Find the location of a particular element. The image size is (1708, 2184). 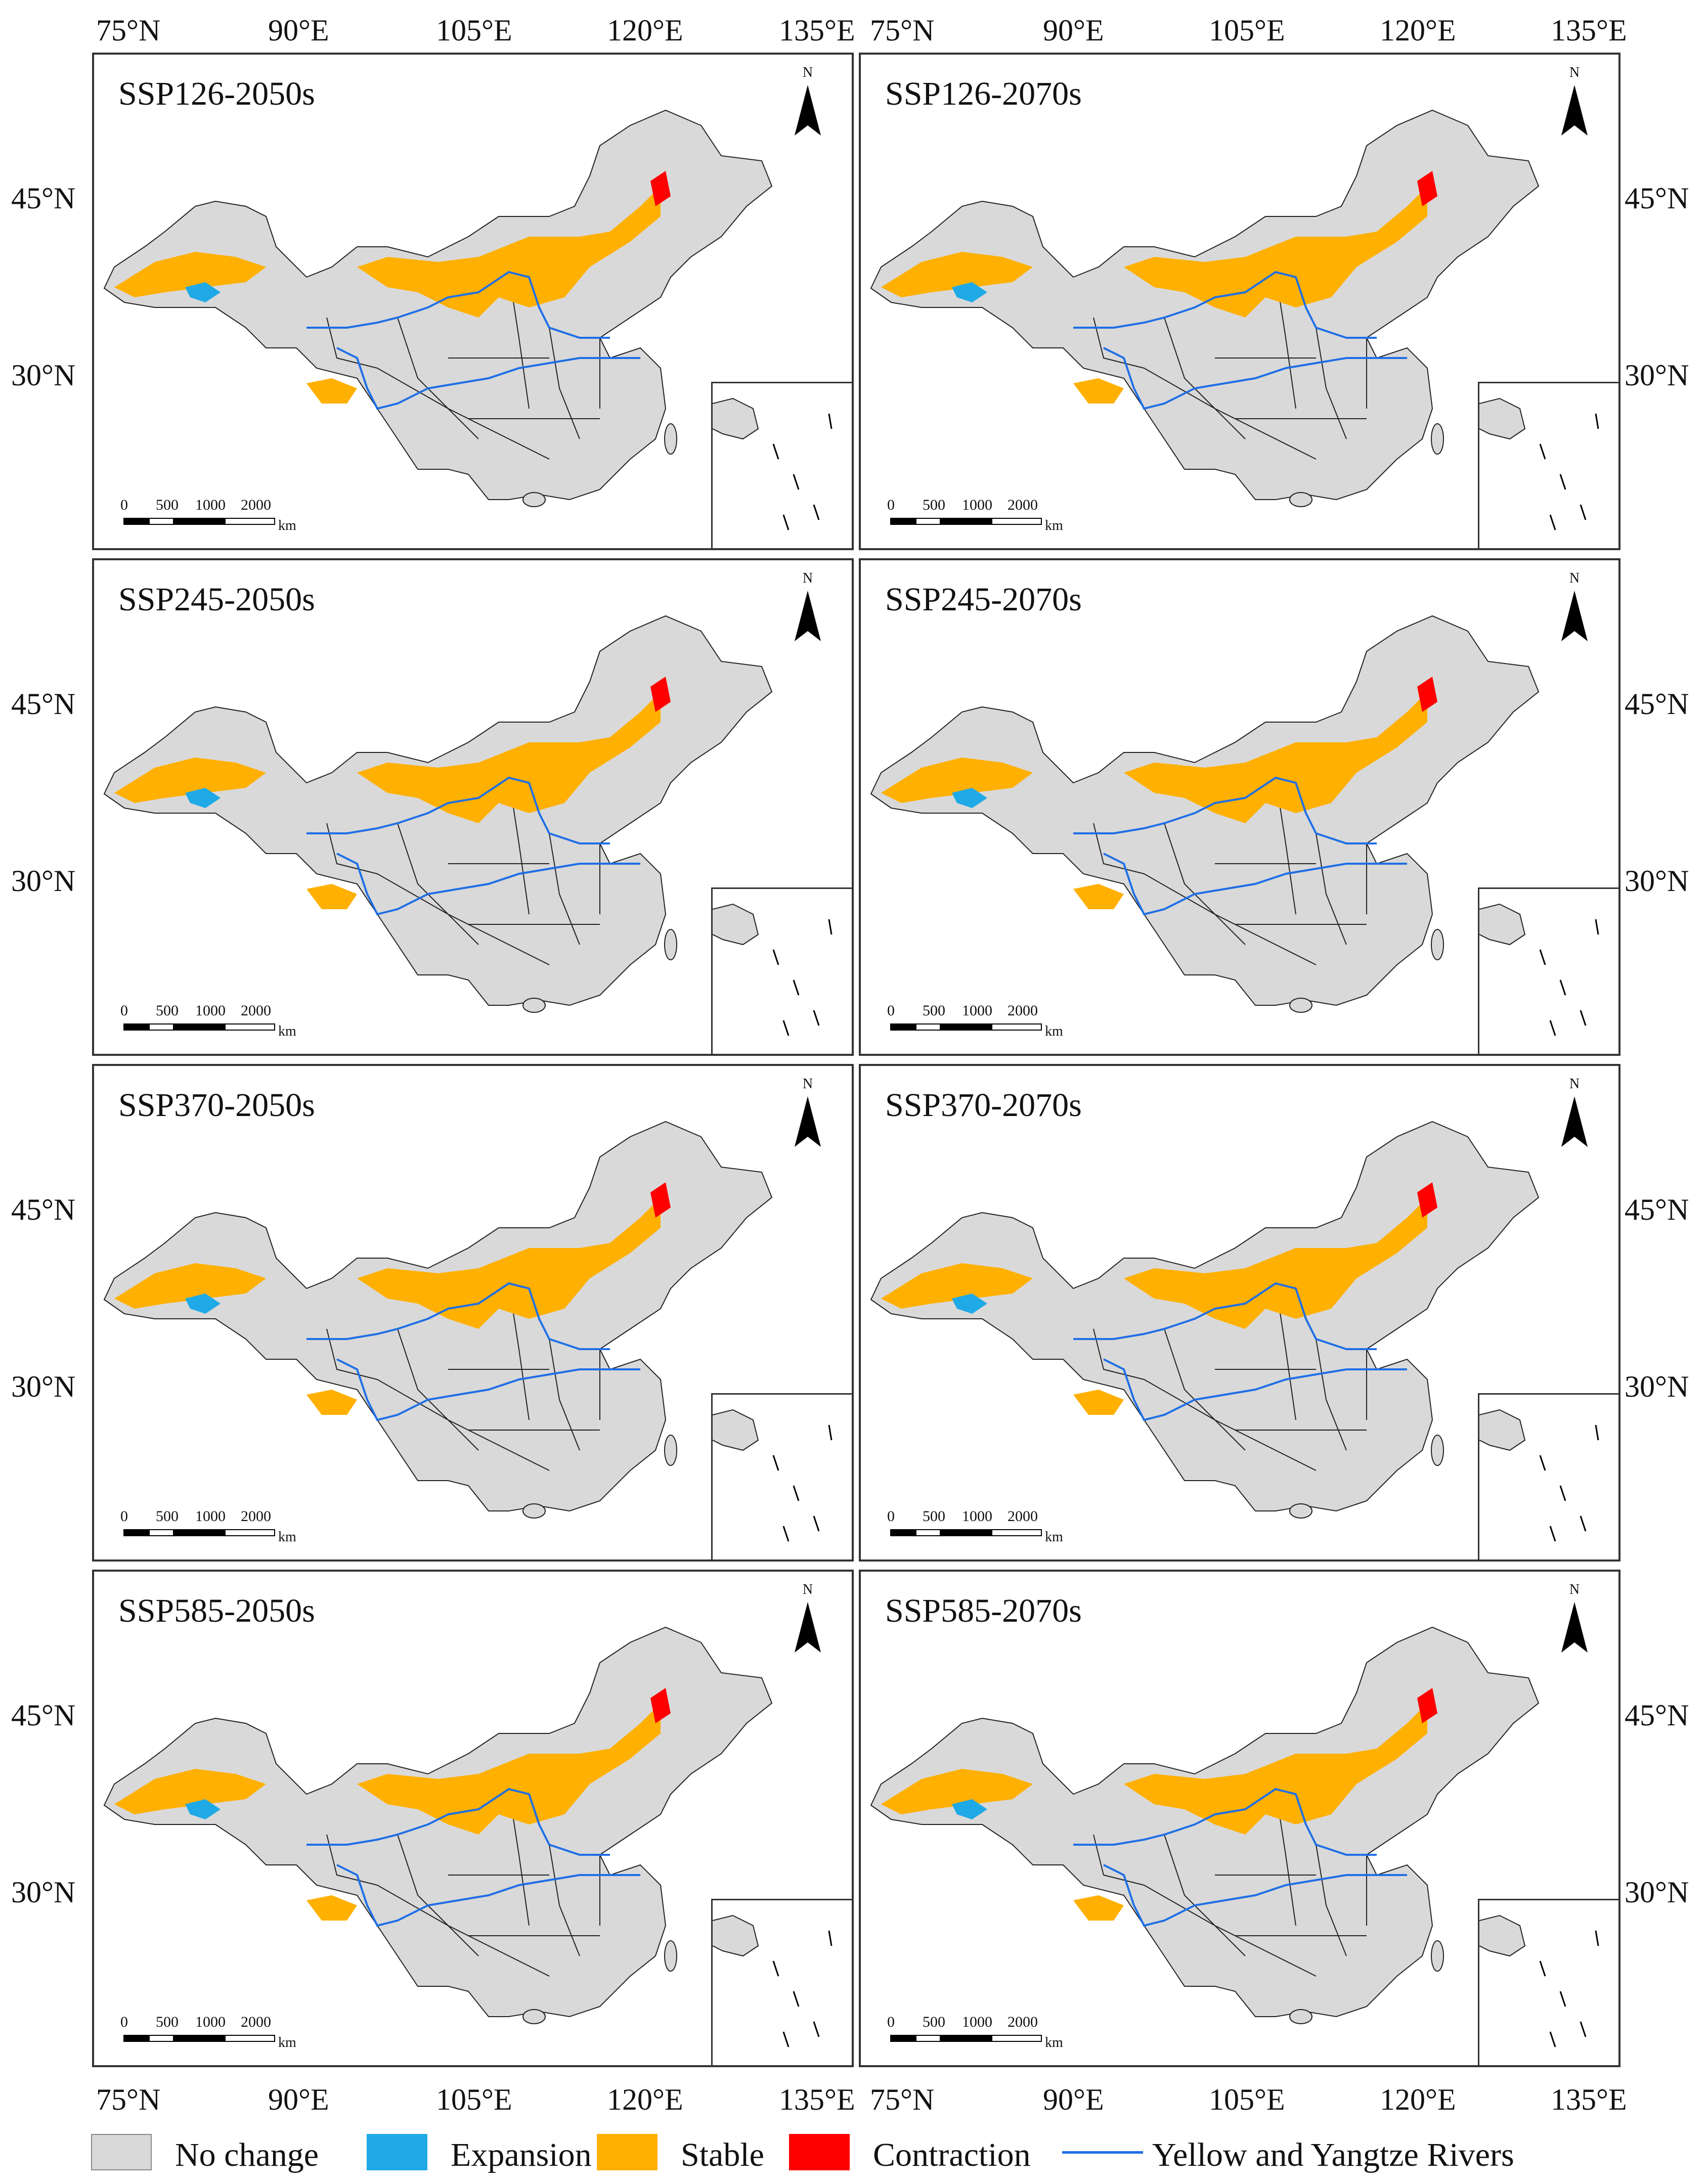

map-panel: SSP370-2070s N 0 500 1000 2000 km is located at coordinates (1240, 1313).